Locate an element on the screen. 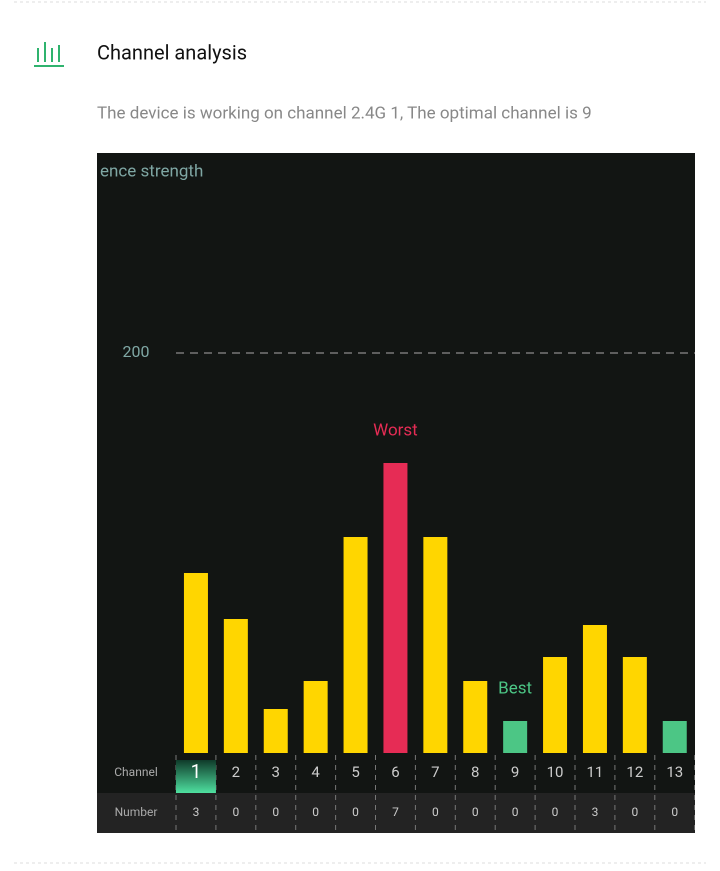 This screenshot has height=871, width=720. x-tick-label: 8 is located at coordinates (475, 772).